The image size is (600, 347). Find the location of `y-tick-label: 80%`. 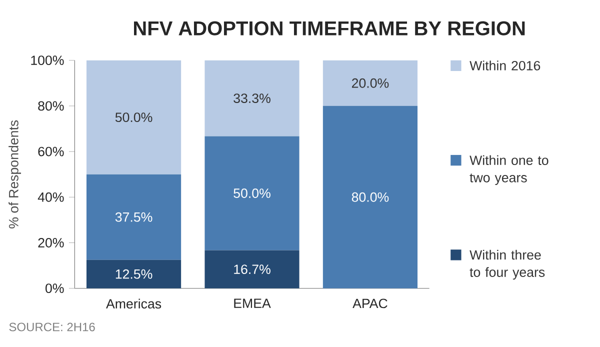

y-tick-label: 80% is located at coordinates (51, 106).